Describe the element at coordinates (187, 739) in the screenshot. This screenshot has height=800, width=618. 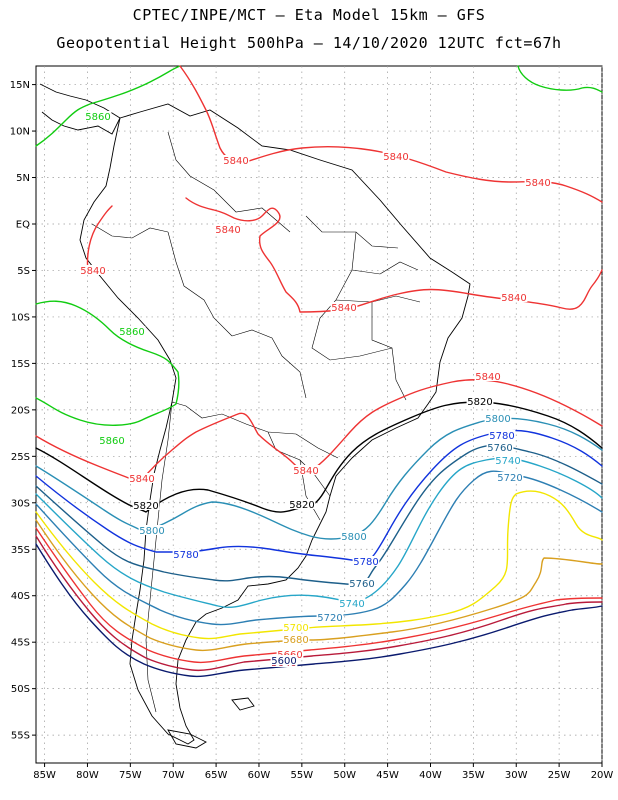
I see `tierra-del-fuego` at that location.